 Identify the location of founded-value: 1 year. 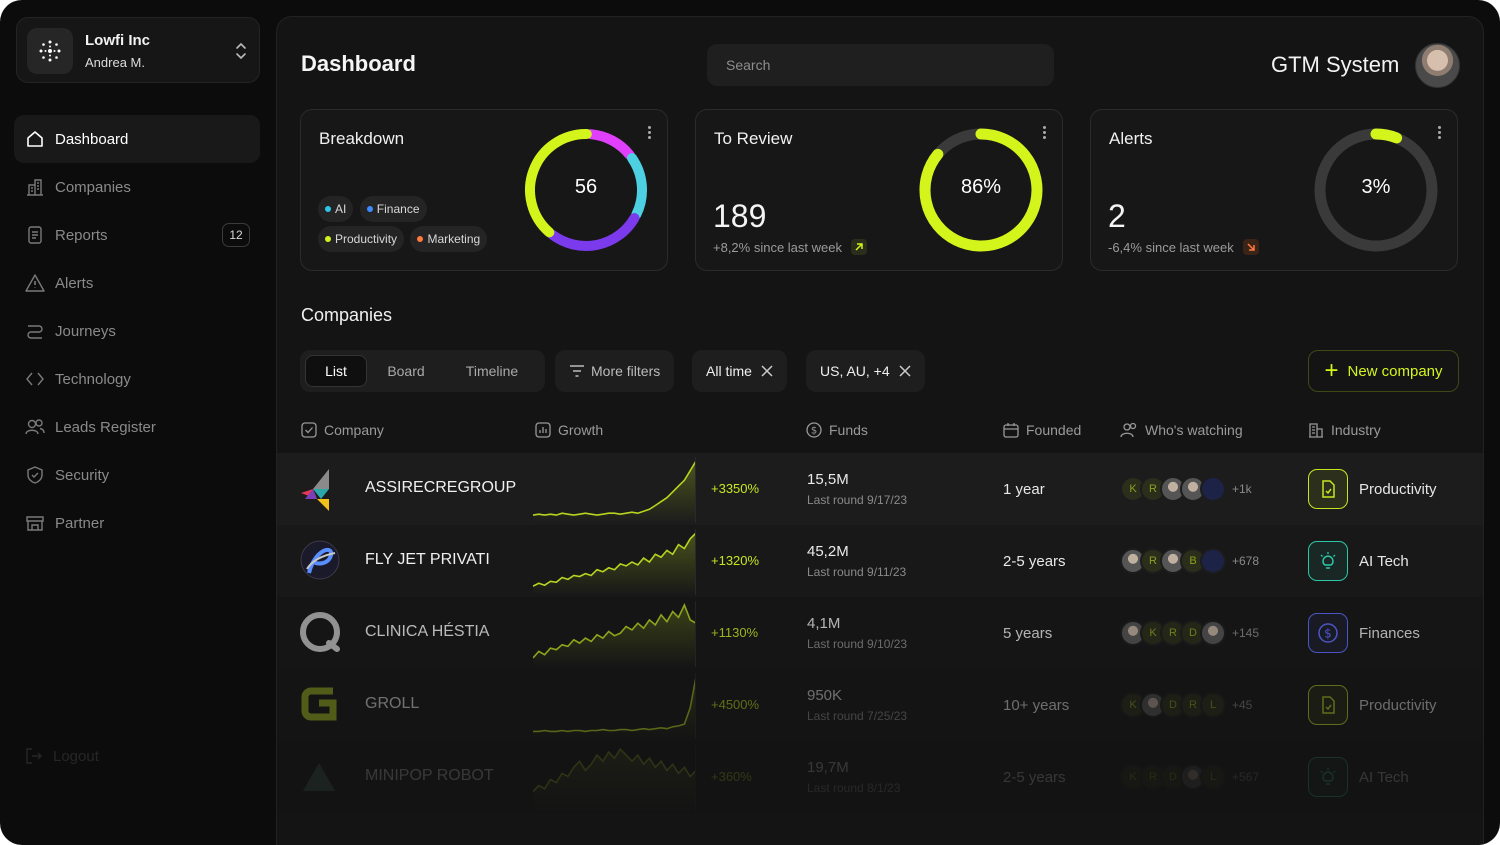
(1024, 489).